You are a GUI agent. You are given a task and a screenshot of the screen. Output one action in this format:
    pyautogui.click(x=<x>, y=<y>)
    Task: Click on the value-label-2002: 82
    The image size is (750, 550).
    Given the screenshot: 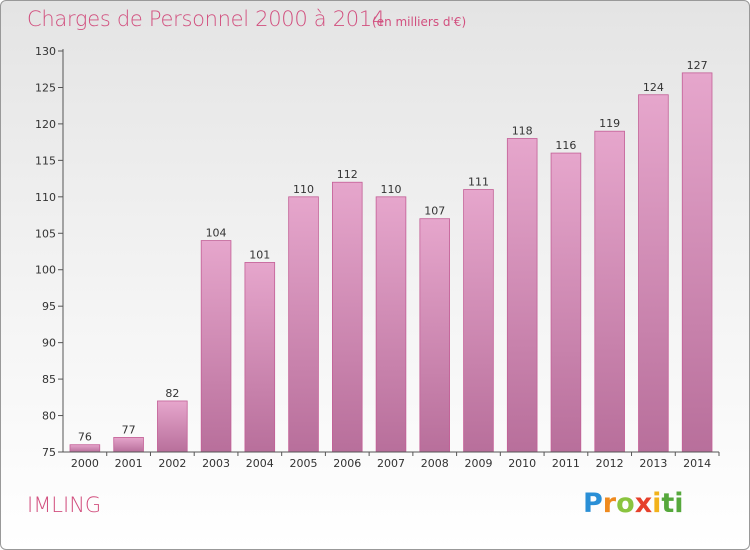 What is the action you would take?
    pyautogui.click(x=172, y=393)
    